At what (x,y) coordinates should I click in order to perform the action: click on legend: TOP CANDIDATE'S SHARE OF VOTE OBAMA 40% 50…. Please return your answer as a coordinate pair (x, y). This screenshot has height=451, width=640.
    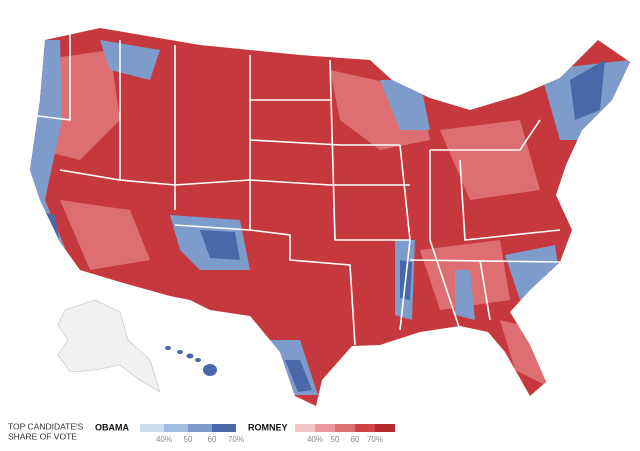
    Looking at the image, I should click on (201, 432).